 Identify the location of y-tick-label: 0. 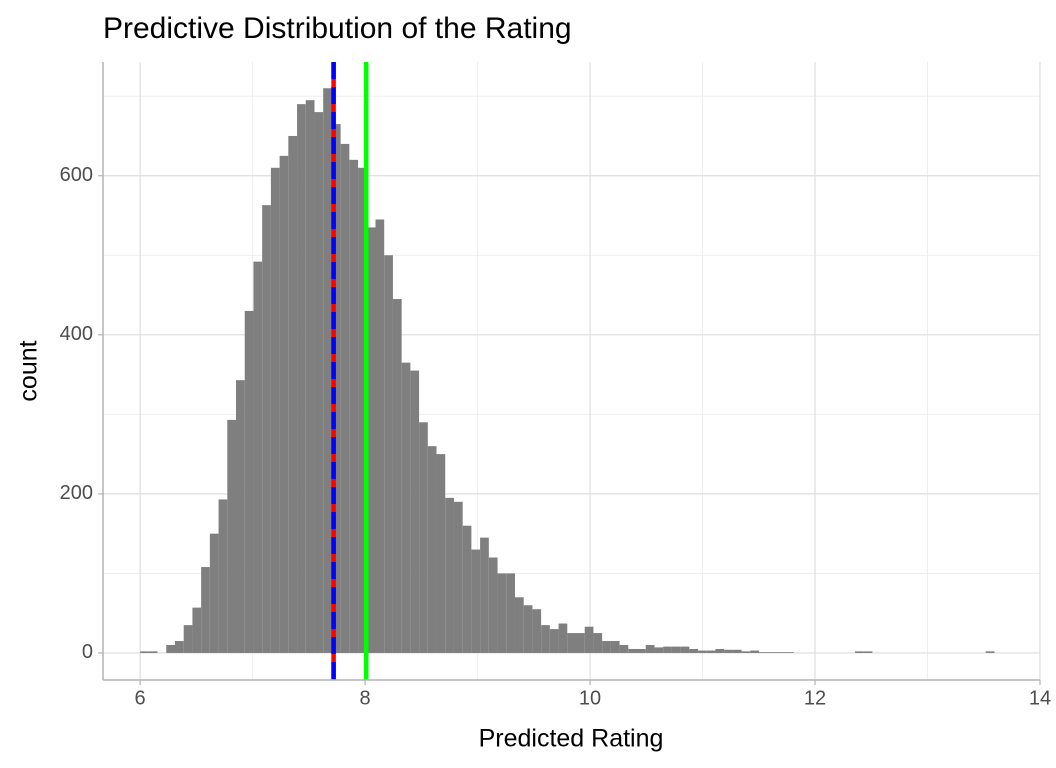
(87, 652).